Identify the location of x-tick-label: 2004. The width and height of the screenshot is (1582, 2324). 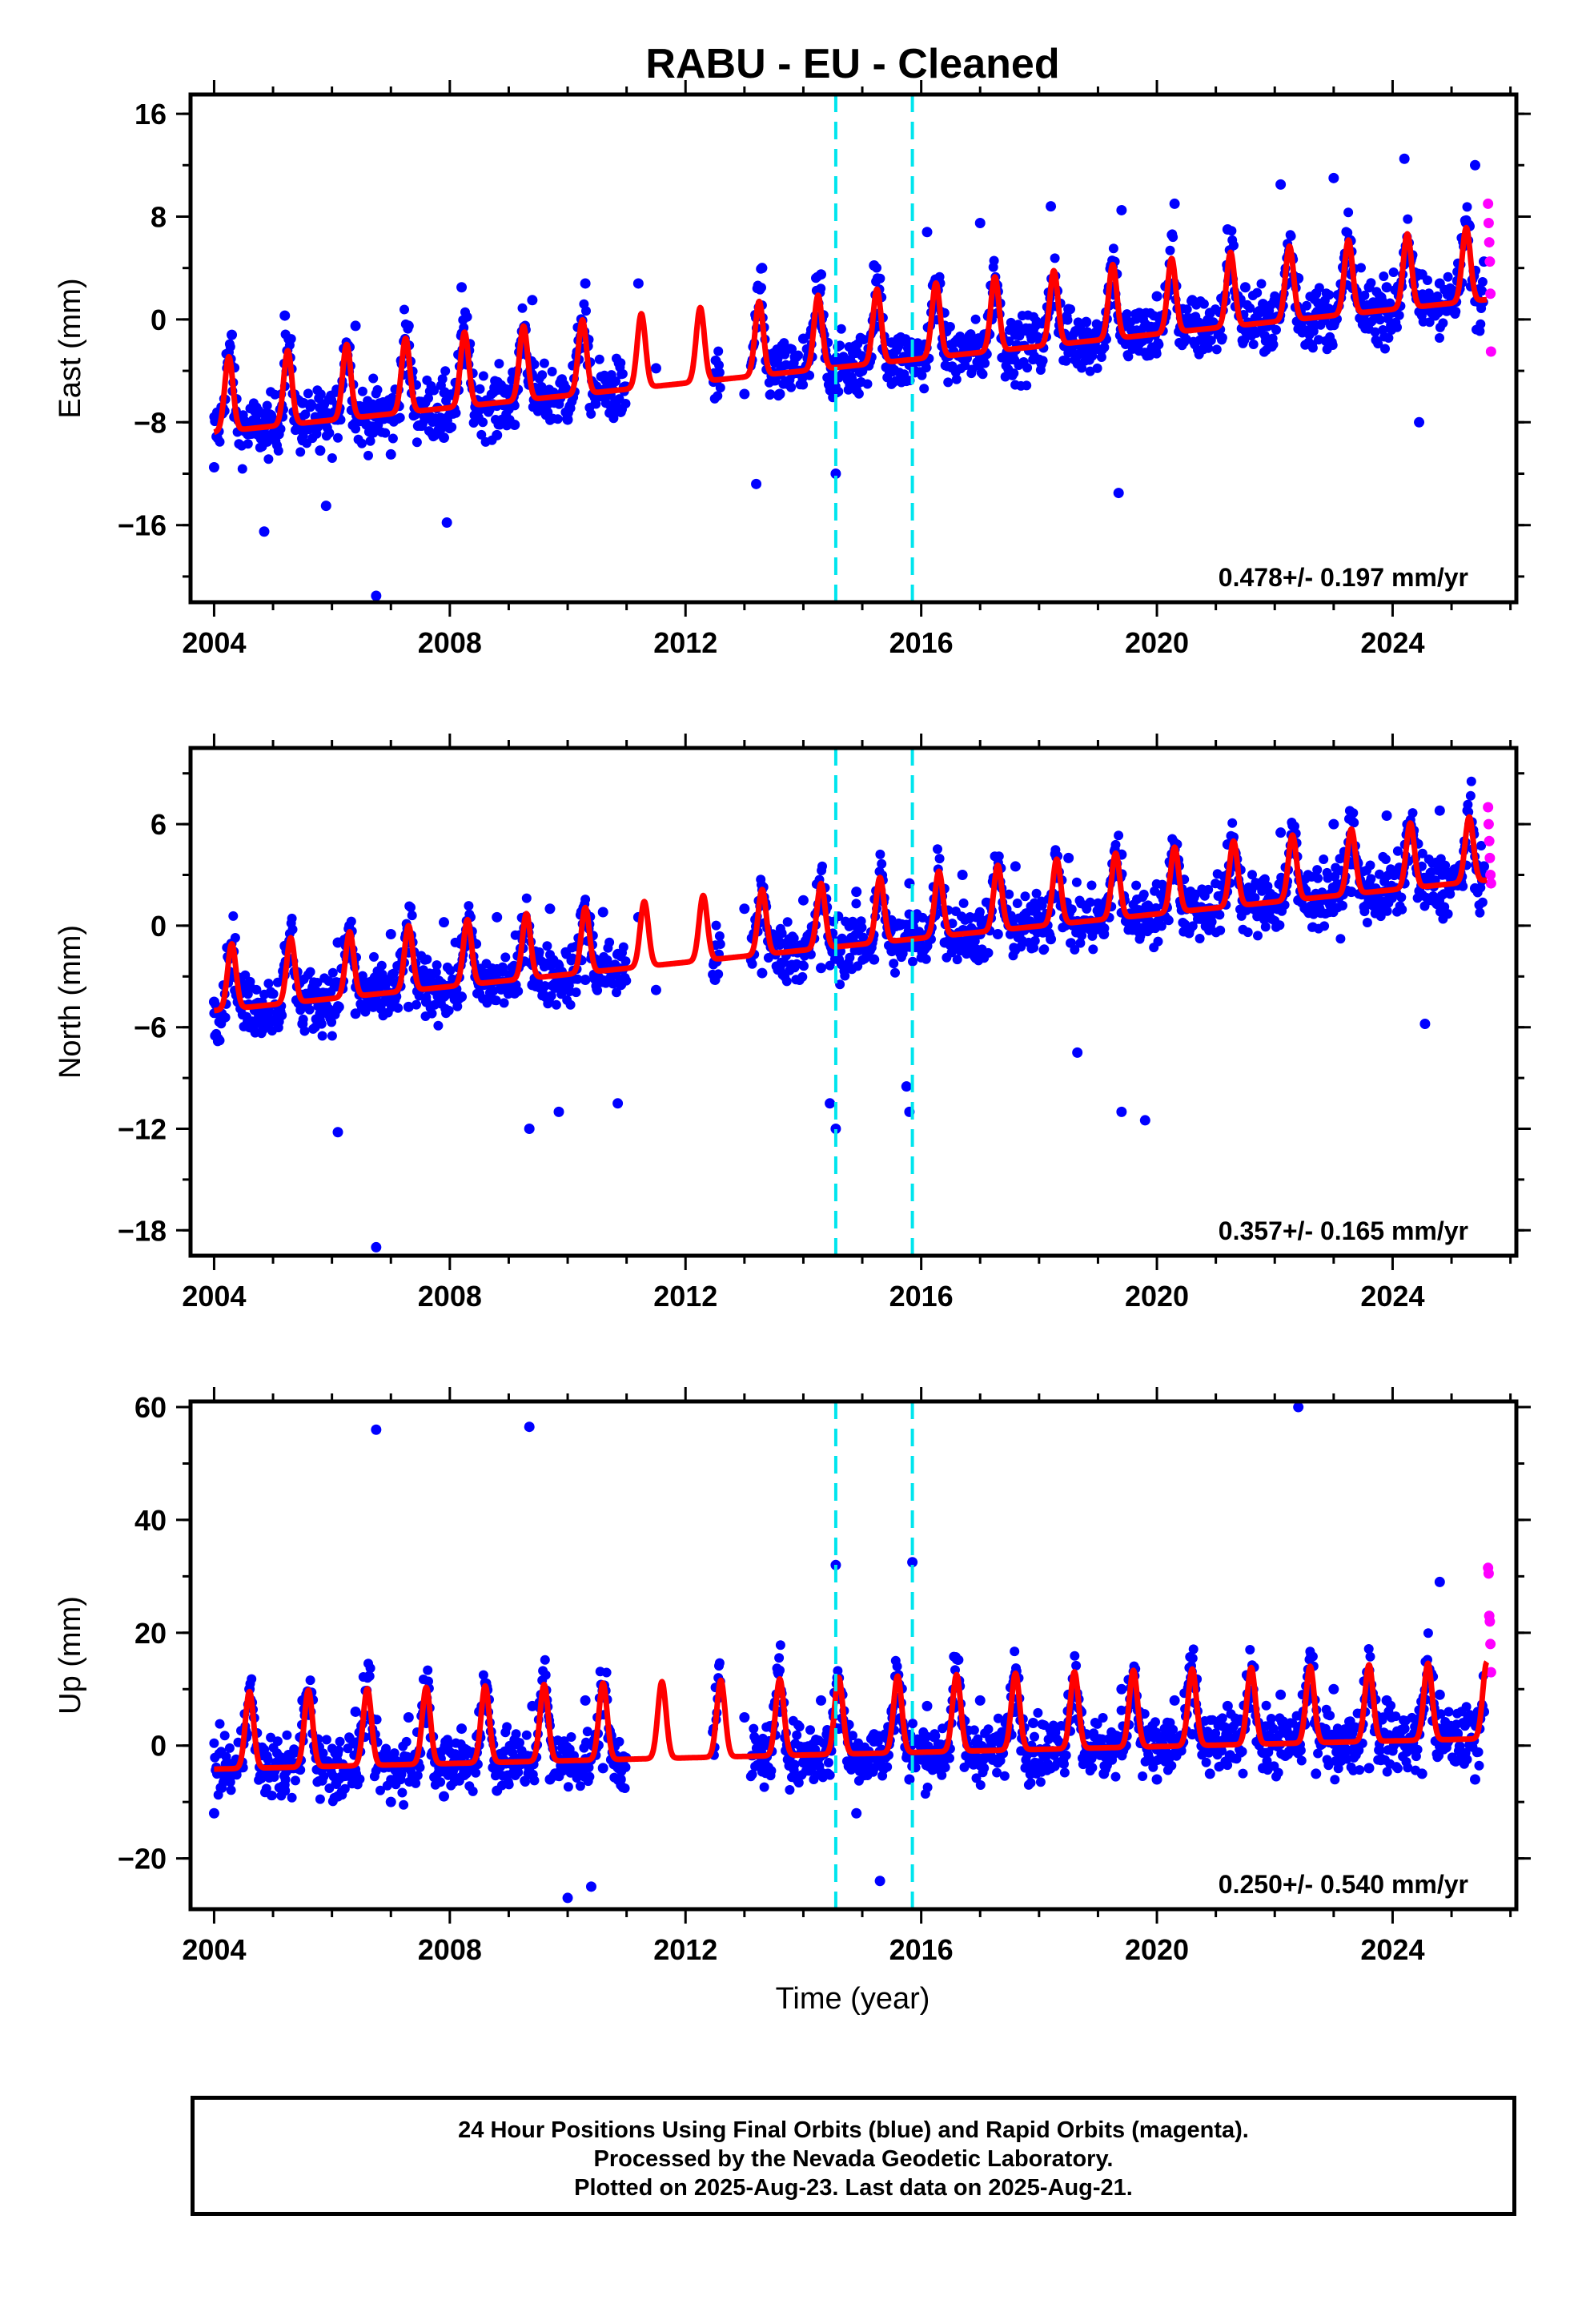
(214, 1296).